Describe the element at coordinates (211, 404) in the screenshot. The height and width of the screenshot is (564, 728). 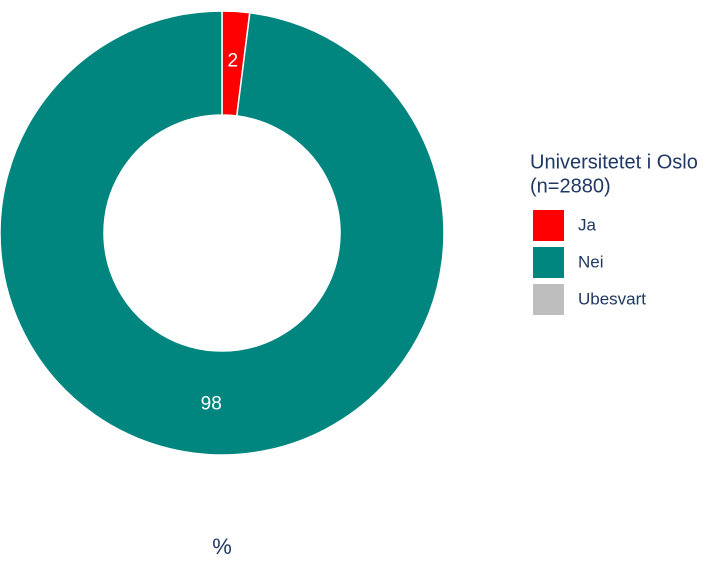
I see `data-label: 98` at that location.